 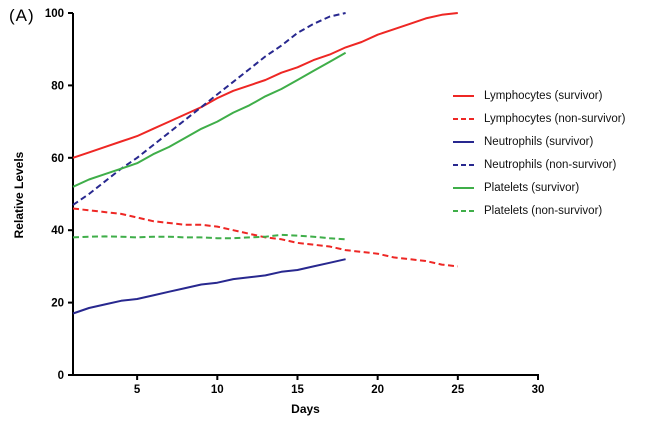 I want to click on legend-label: Platelets (survivor), so click(x=532, y=187).